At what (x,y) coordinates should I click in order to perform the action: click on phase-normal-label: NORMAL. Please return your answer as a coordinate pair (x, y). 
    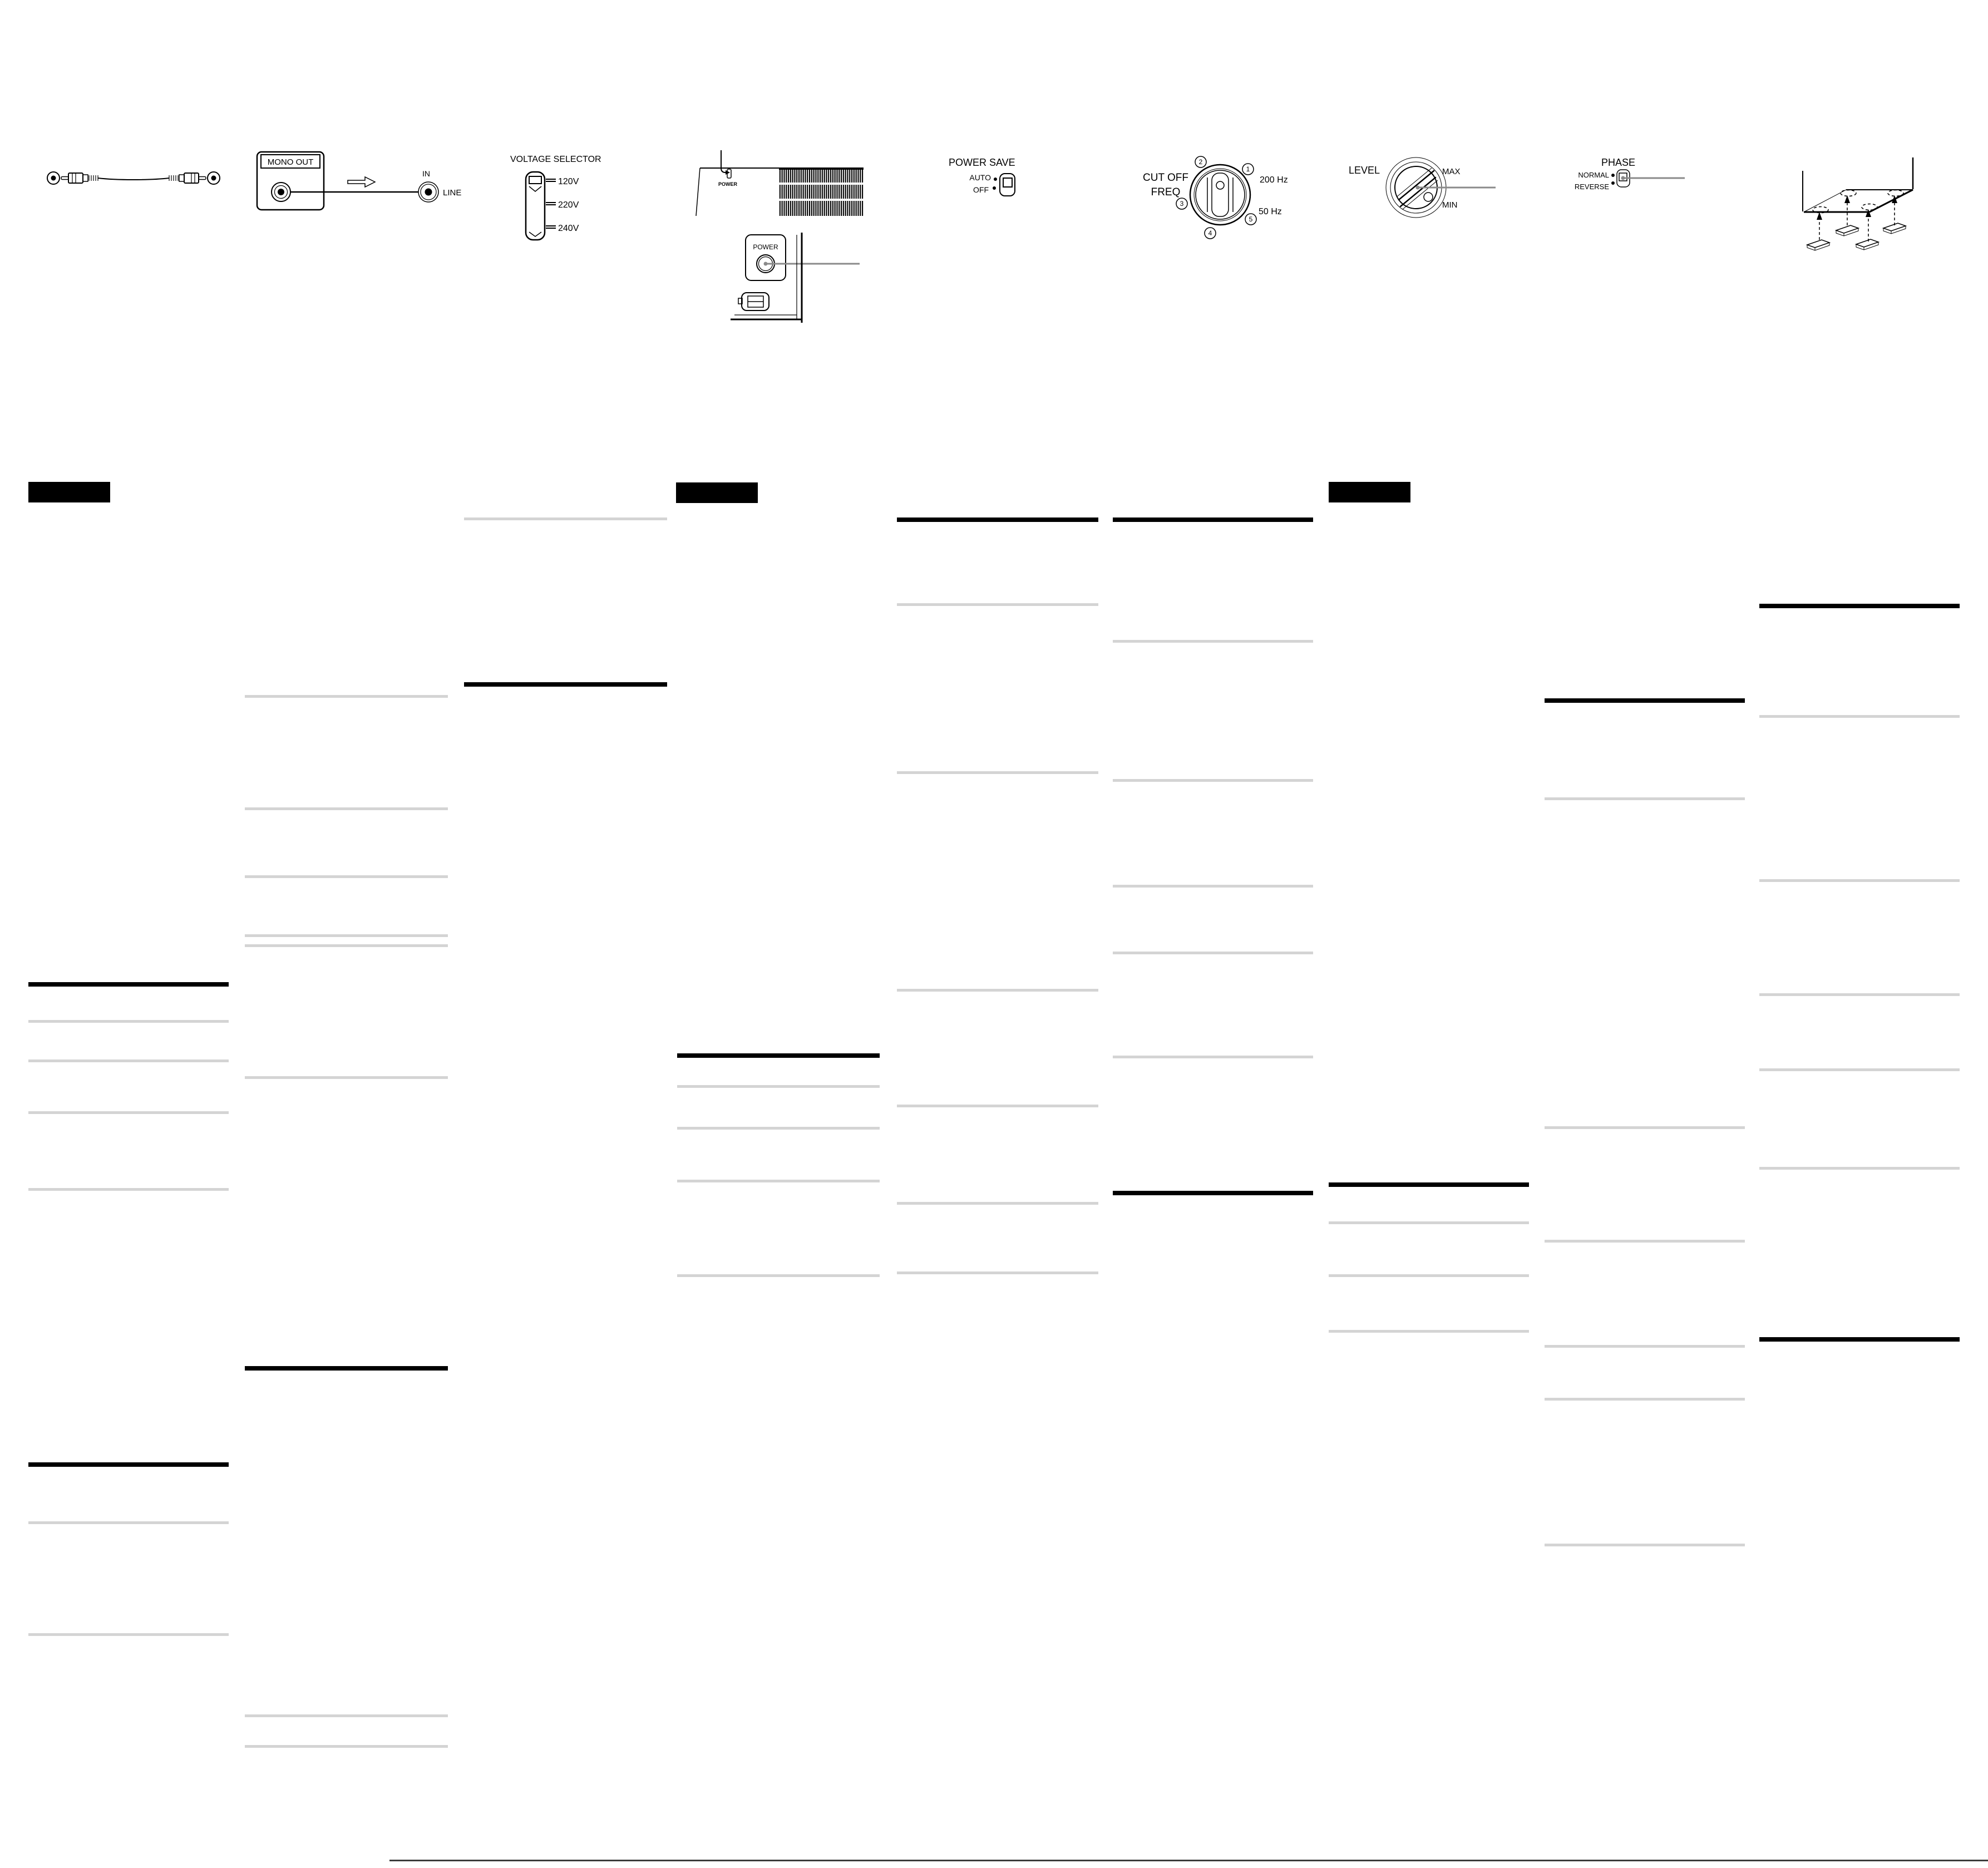
    Looking at the image, I should click on (1593, 175).